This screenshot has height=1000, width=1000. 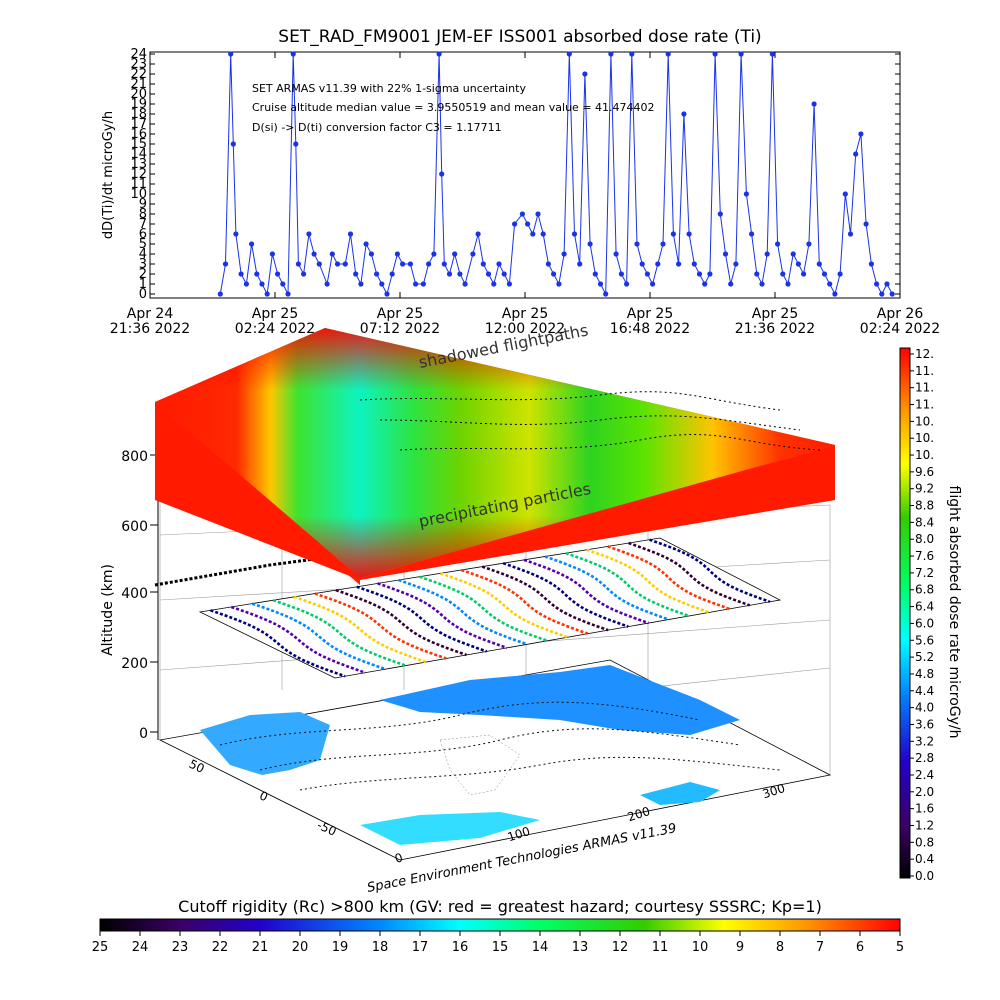 What do you see at coordinates (924, 775) in the screenshot?
I see `colorbar-tick-label: 2.4` at bounding box center [924, 775].